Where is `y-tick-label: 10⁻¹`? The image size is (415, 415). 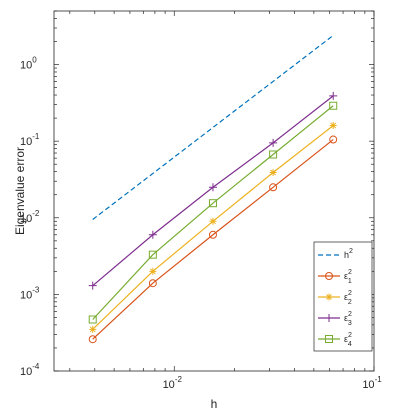
y-tick-label: 10⁻¹ is located at coordinates (30, 140).